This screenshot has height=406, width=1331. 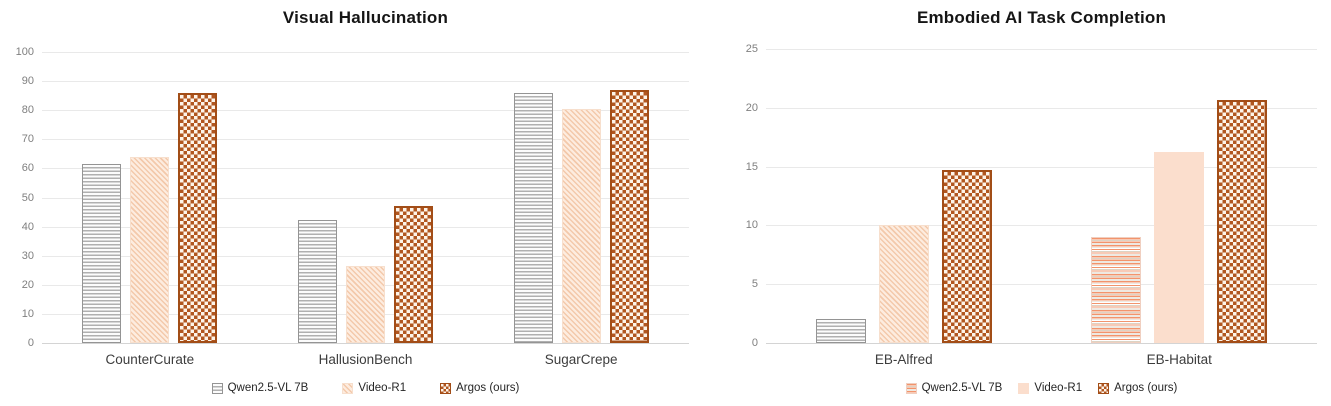 What do you see at coordinates (365, 304) in the screenshot?
I see `bar-video-r1-hallusionbench` at bounding box center [365, 304].